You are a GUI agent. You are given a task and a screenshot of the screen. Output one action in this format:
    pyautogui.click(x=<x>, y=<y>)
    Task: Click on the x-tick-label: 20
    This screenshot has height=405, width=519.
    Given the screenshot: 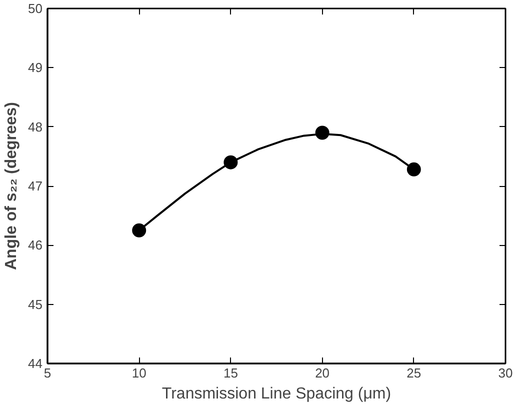 What is the action you would take?
    pyautogui.click(x=322, y=373)
    